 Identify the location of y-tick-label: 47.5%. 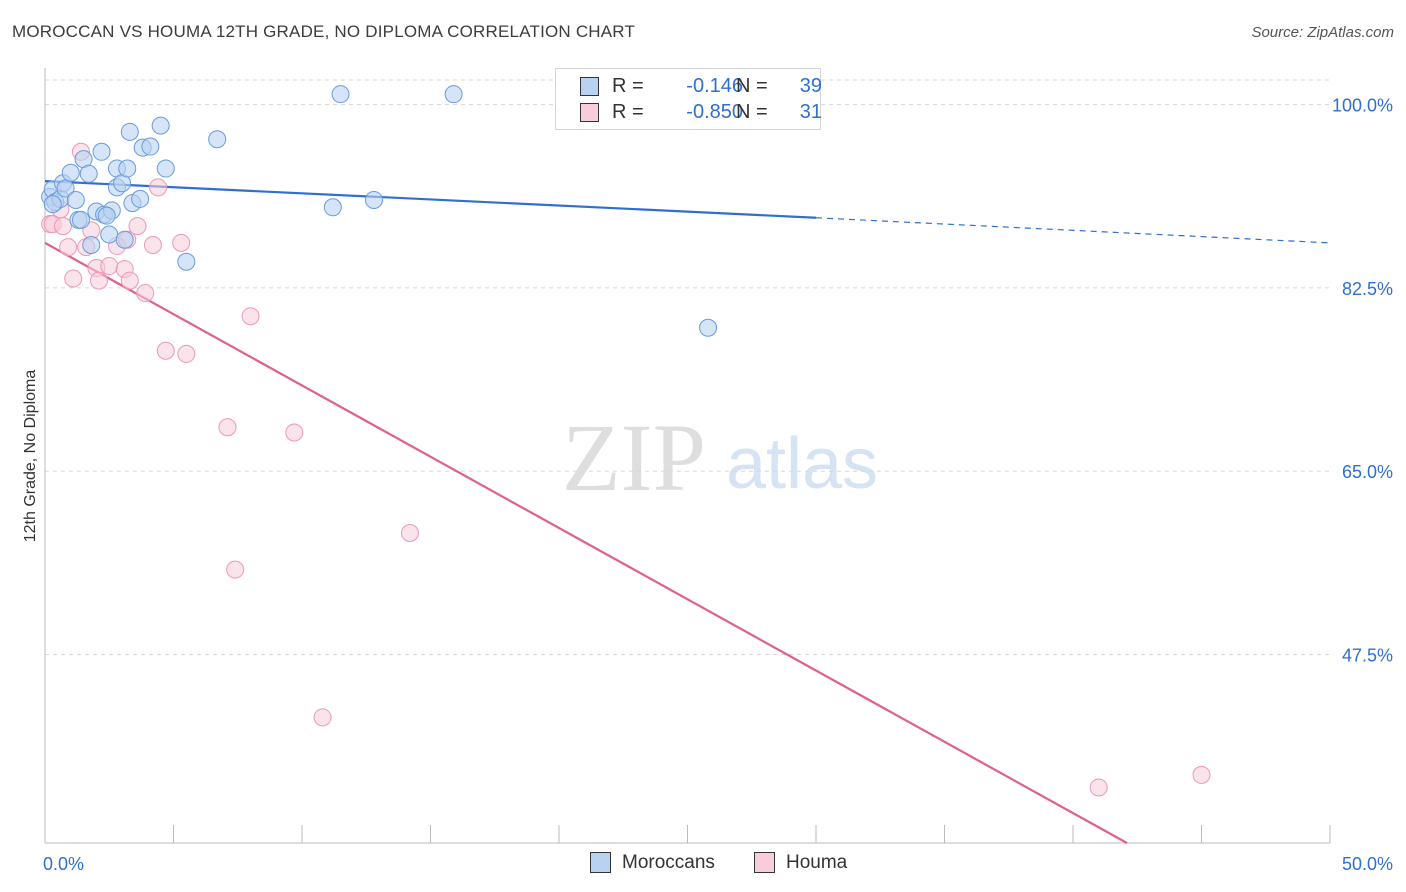
(1367, 655).